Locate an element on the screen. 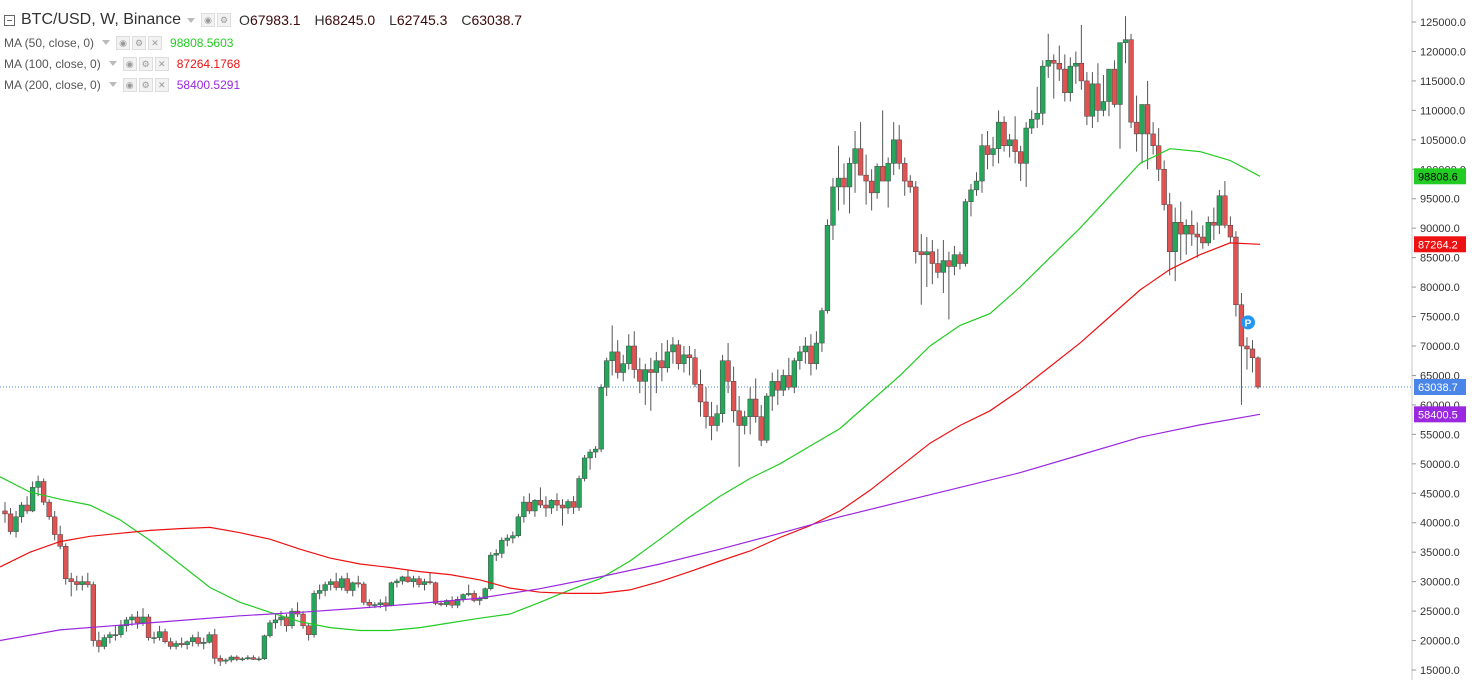 This screenshot has width=1472, height=680. low-value: 62745.3 is located at coordinates (422, 20).